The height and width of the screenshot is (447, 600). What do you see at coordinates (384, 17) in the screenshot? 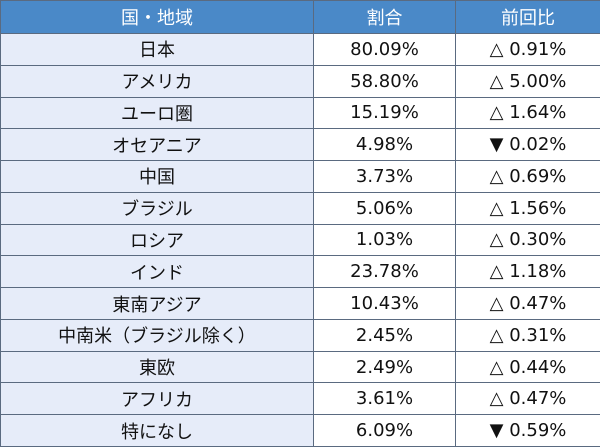
I see `header-cell: 割合` at bounding box center [384, 17].